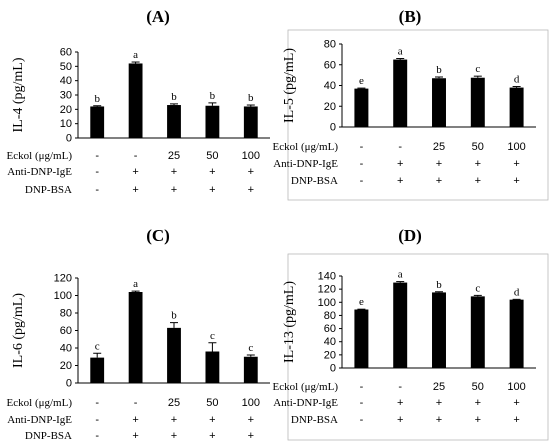  Describe the element at coordinates (66, 124) in the screenshot. I see `y-tick-label: 10` at that location.